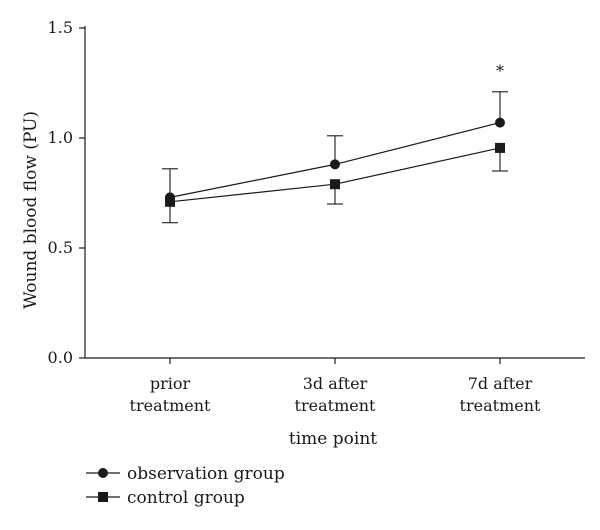 The image size is (600, 530). I want to click on legend-item: control group, so click(165, 498).